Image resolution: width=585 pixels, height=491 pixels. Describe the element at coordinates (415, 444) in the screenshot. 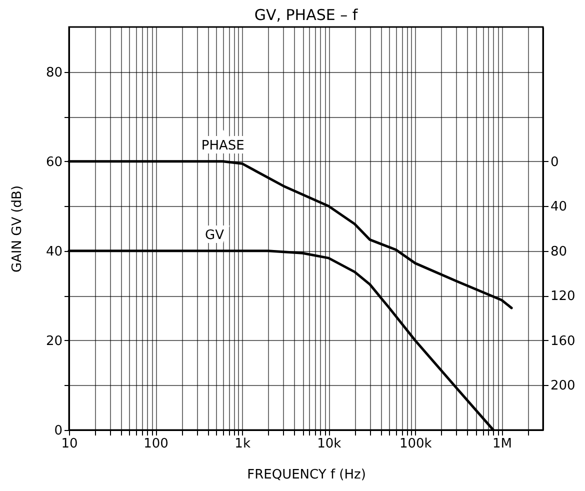

I see `x-tick-label: 100k` at that location.